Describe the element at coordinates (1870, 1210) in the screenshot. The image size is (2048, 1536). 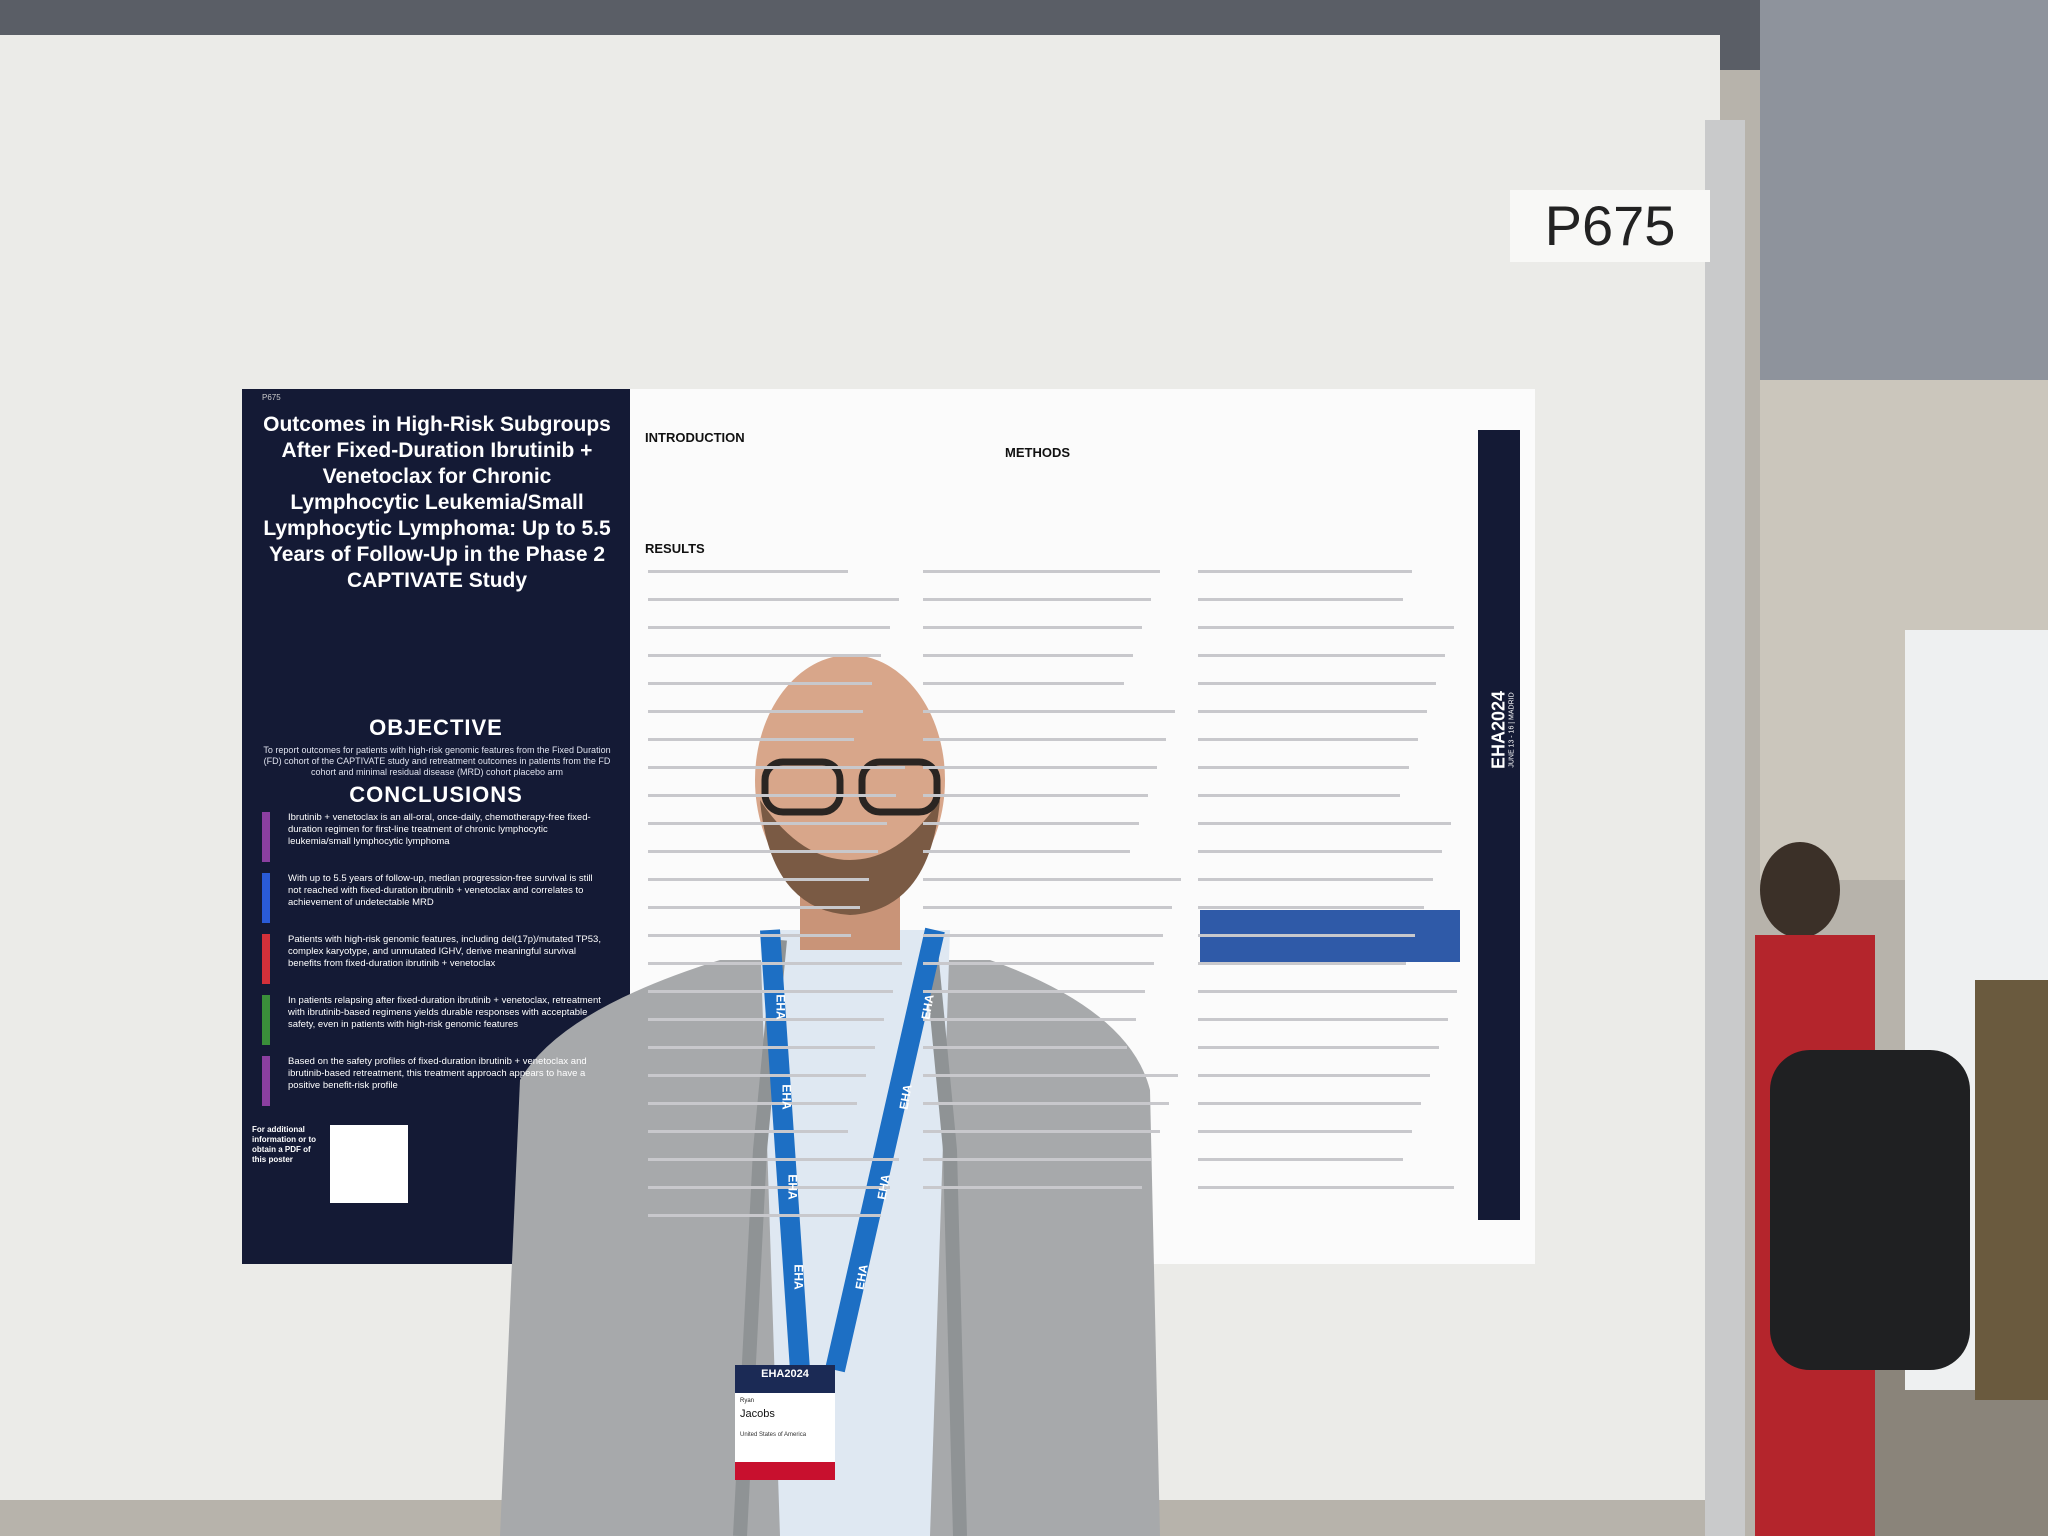
I see `backpack` at that location.